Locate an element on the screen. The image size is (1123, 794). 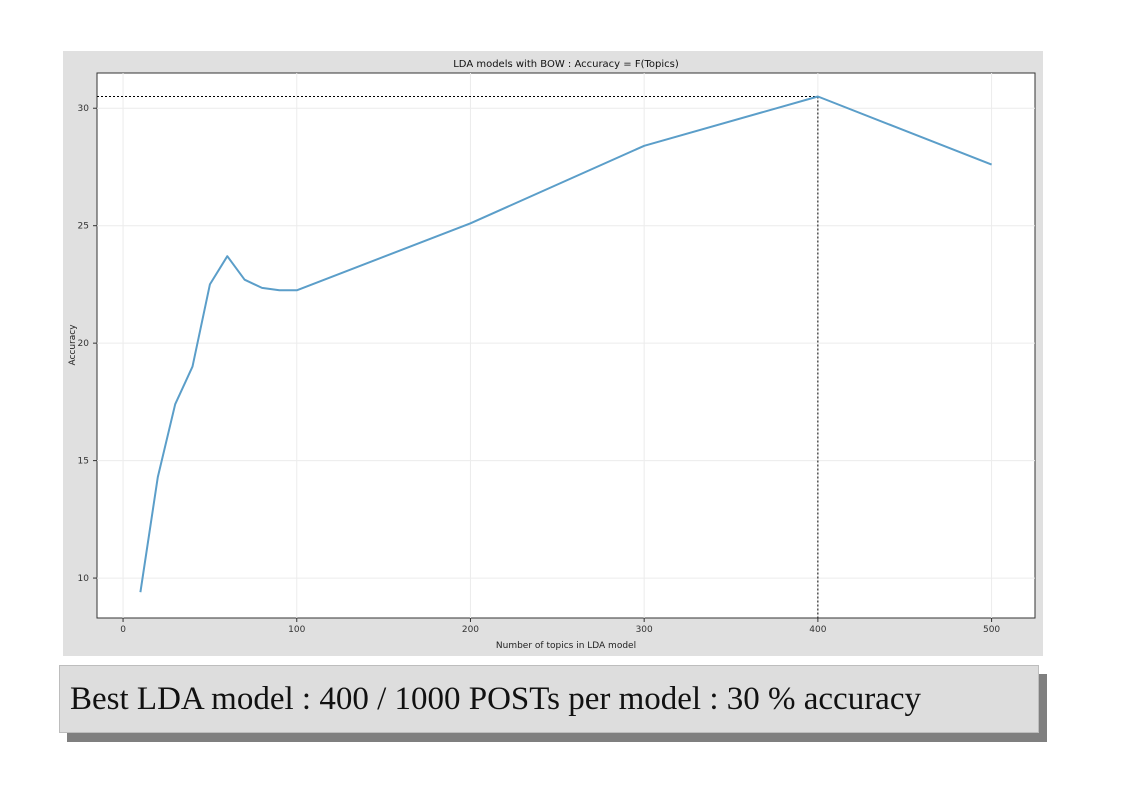
x-tick-label: 200 is located at coordinates (470, 630).